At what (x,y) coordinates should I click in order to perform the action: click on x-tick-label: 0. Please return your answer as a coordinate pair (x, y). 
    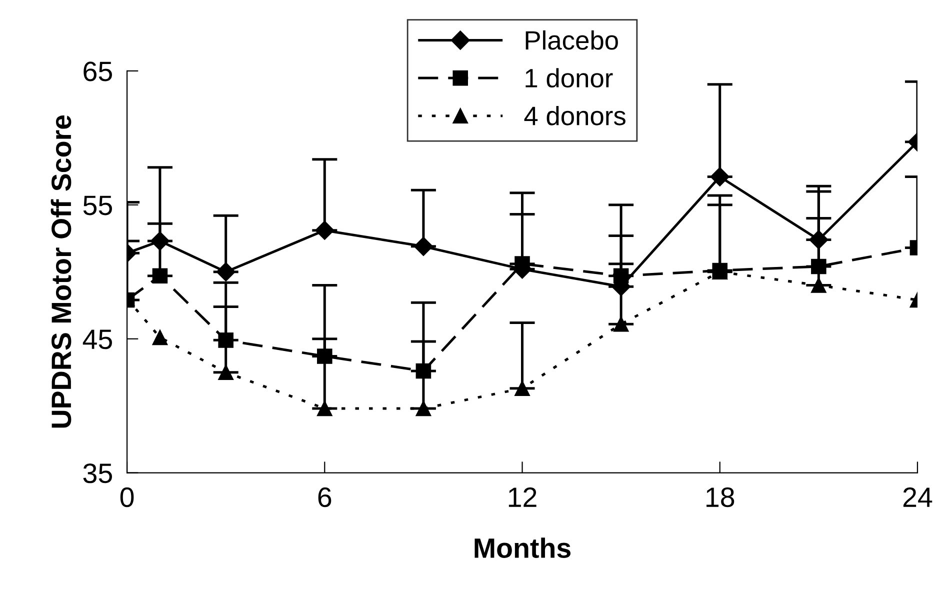
    Looking at the image, I should click on (127, 497).